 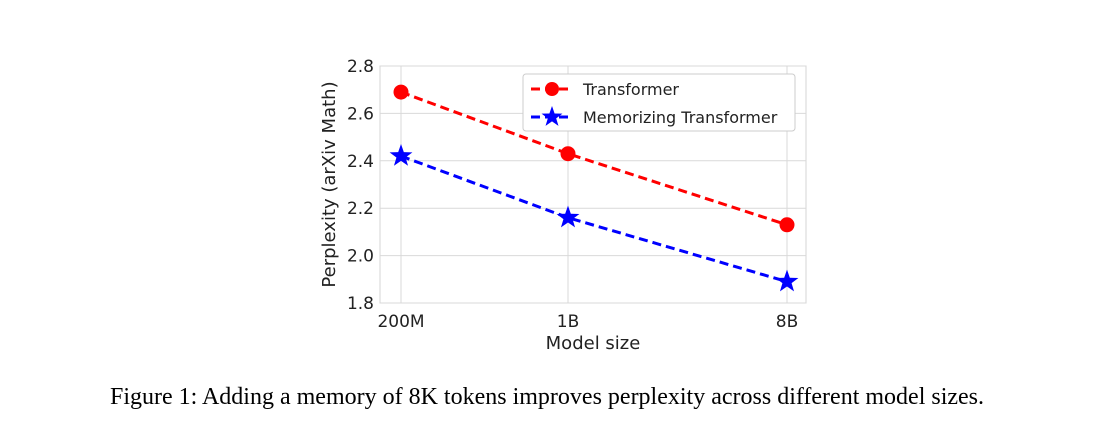 I want to click on y-tick-labels: 1.8 2.0 2.2 2.4 2.6 2.8, so click(x=360, y=185).